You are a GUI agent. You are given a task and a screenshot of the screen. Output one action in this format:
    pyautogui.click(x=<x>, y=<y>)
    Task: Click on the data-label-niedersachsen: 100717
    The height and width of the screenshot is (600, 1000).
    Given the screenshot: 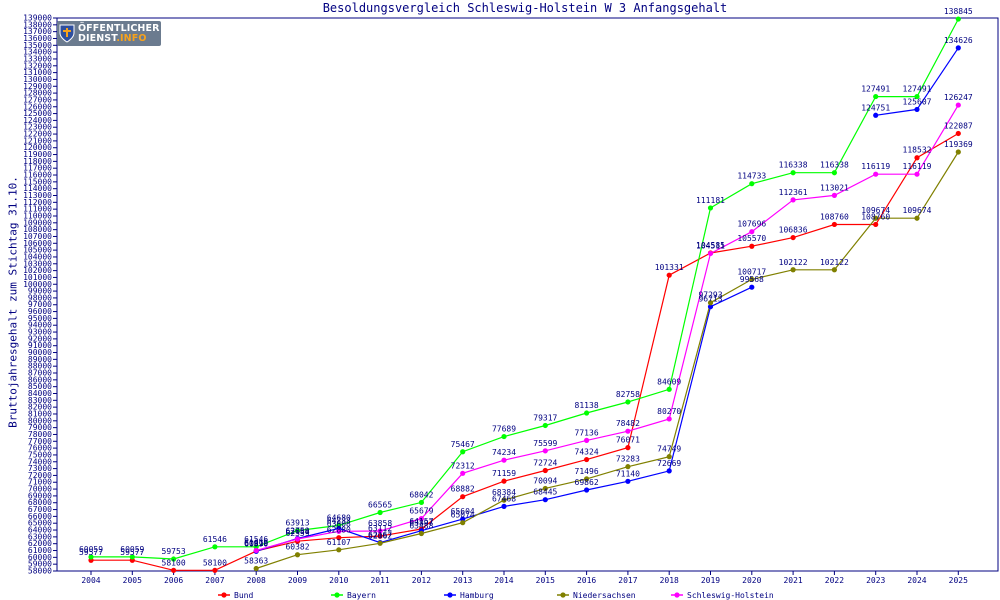 What is the action you would take?
    pyautogui.click(x=751, y=271)
    